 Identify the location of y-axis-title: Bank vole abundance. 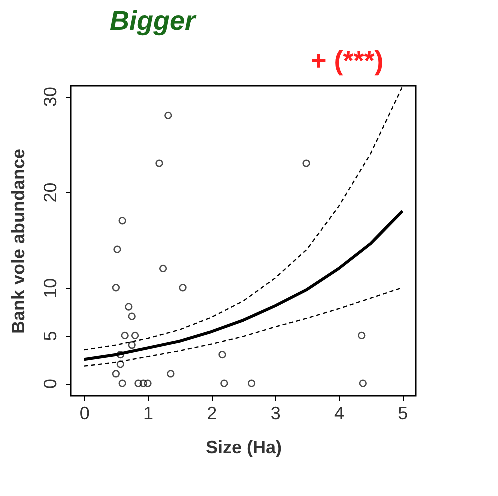
(18, 241).